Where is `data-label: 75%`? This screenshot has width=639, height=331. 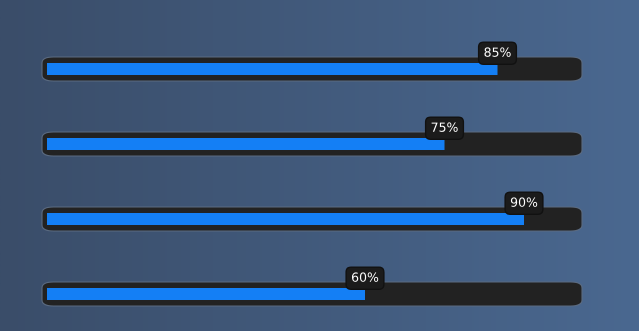 data-label: 75% is located at coordinates (445, 127).